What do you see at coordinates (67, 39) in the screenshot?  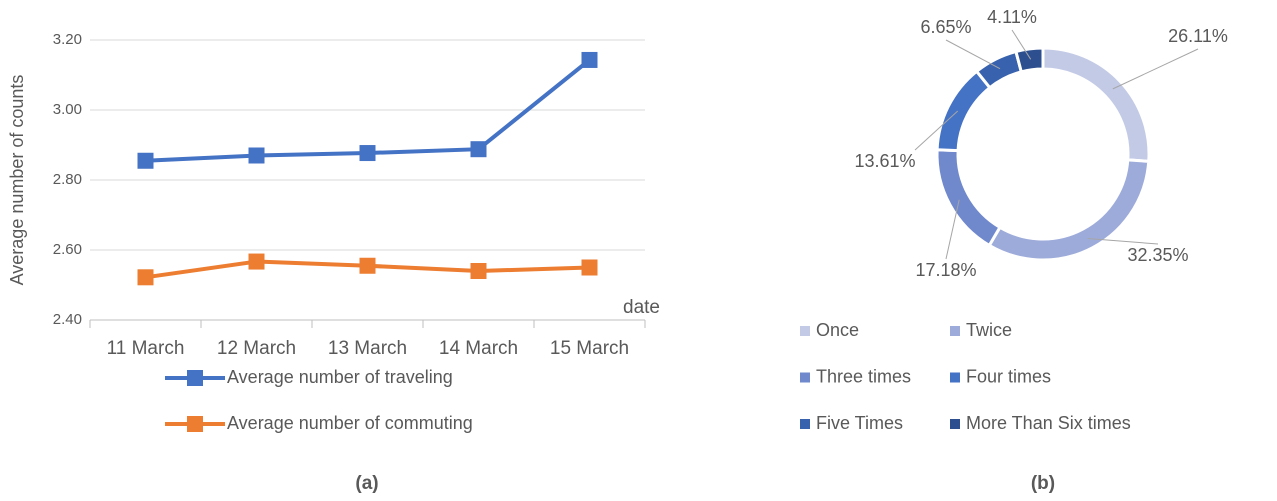 I see `y-tick-label: 3.20` at bounding box center [67, 39].